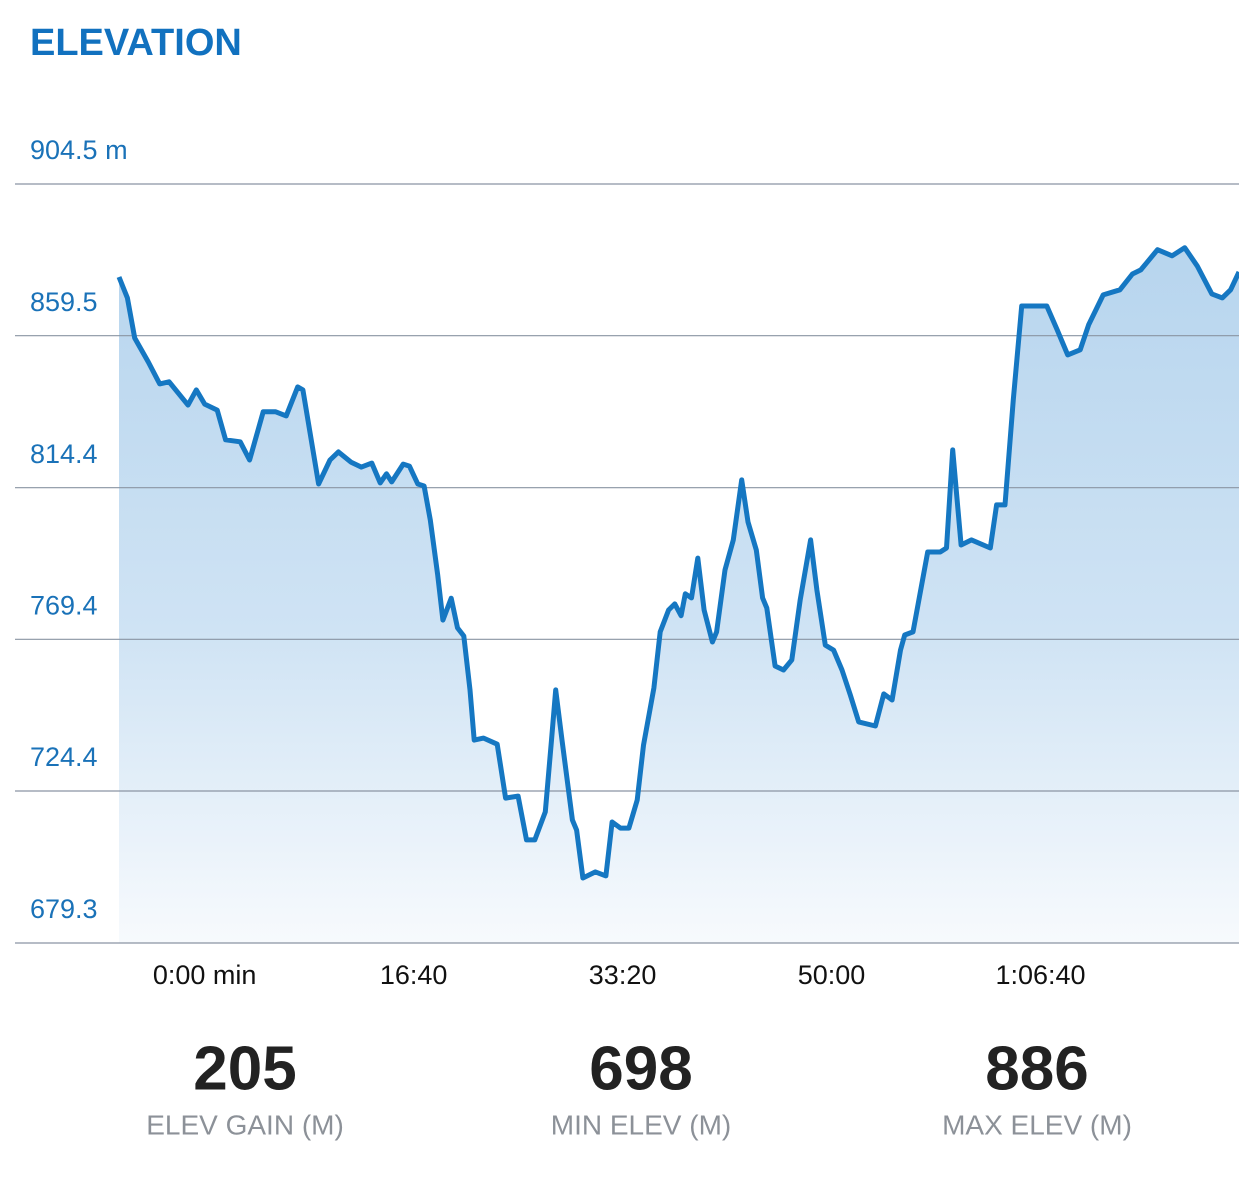 The height and width of the screenshot is (1203, 1239). I want to click on stat-label: MAX ELEV (M), so click(1037, 1124).